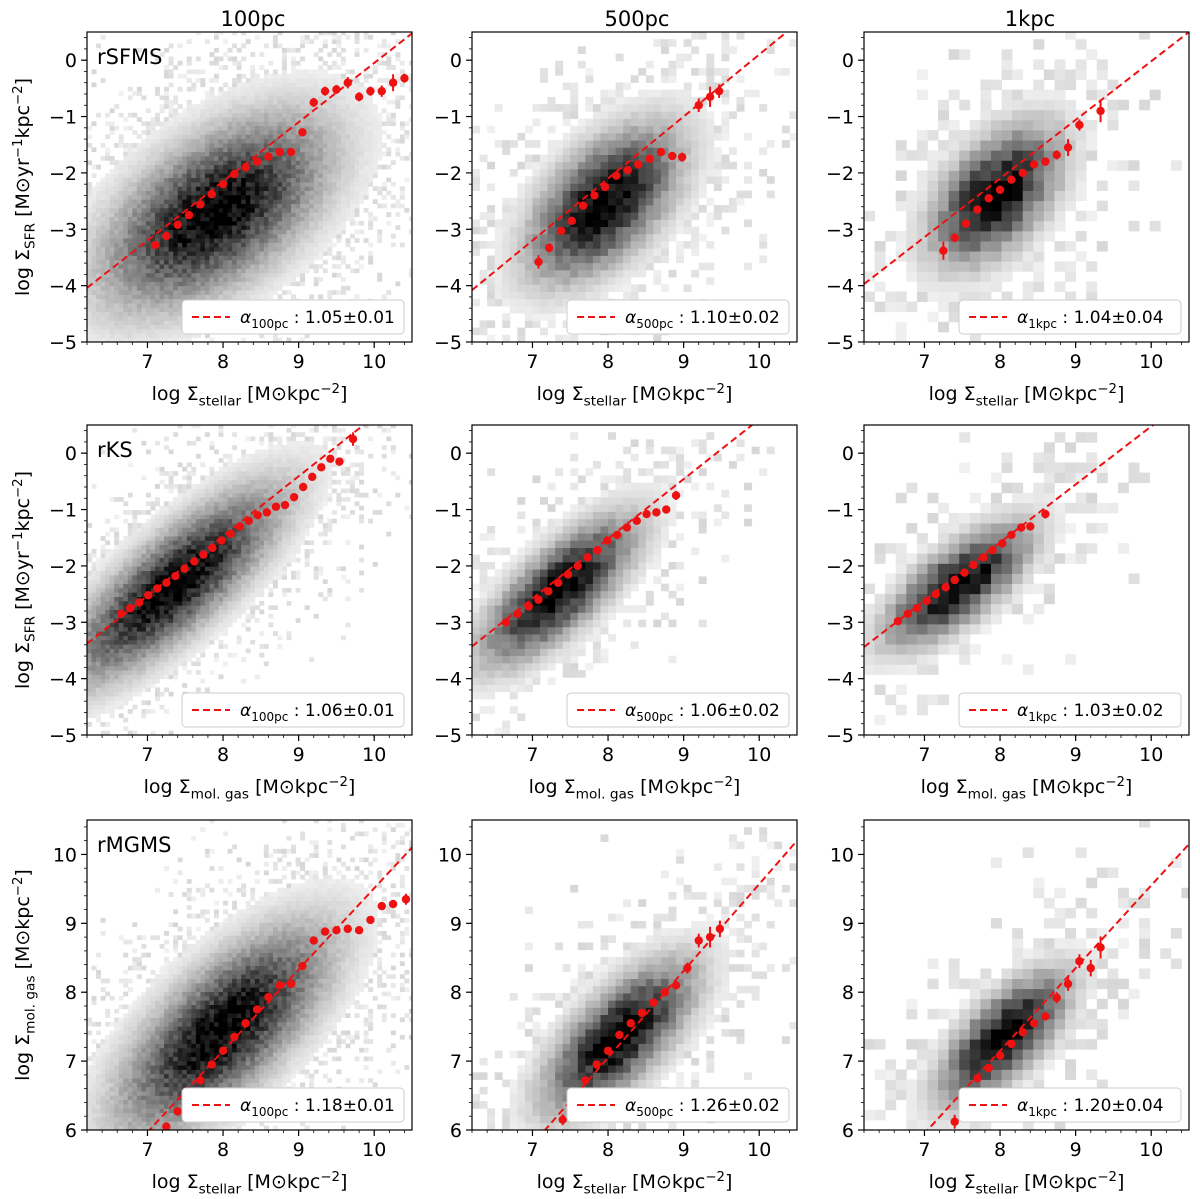  Describe the element at coordinates (245, 768) in the screenshot. I see `x-axis: 7 8 9 10 log Σmol. gas [M⊙kpc−2]` at that location.